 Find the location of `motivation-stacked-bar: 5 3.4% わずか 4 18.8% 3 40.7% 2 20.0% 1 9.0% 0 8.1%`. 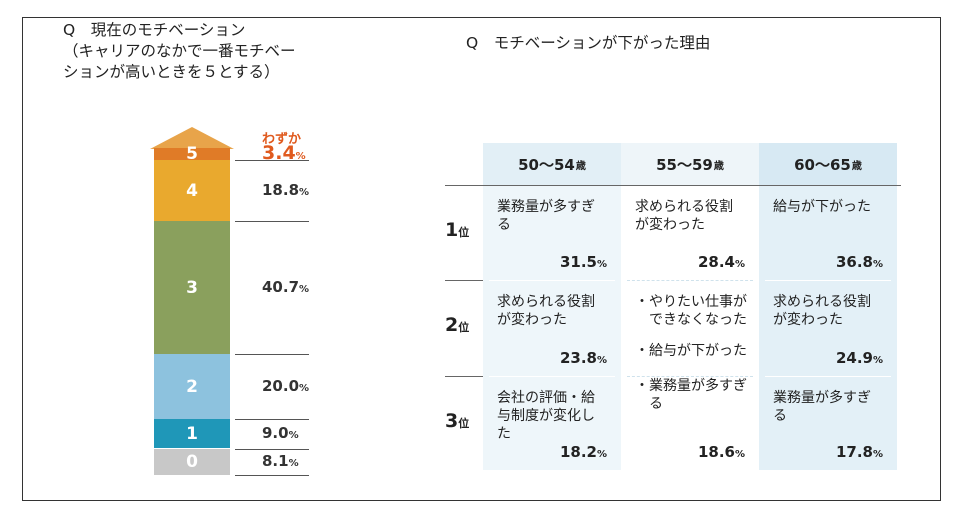

motivation-stacked-bar: 5 3.4% わずか 4 18.8% 3 40.7% 2 20.0% 1 9.0% 0 8.1% is located at coordinates (235, 302).